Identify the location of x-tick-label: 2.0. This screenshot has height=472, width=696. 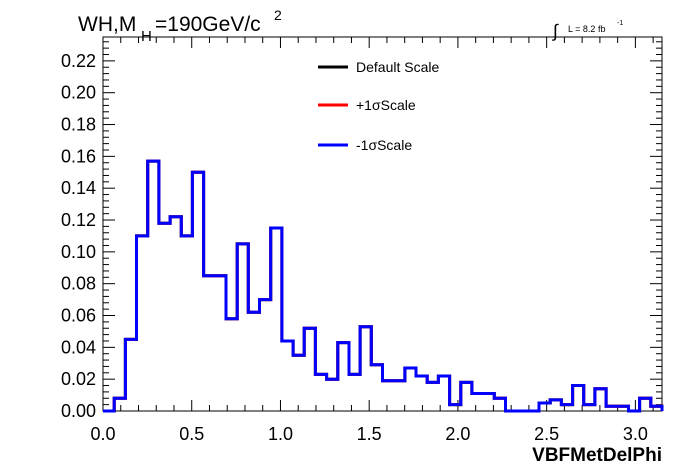
(457, 434).